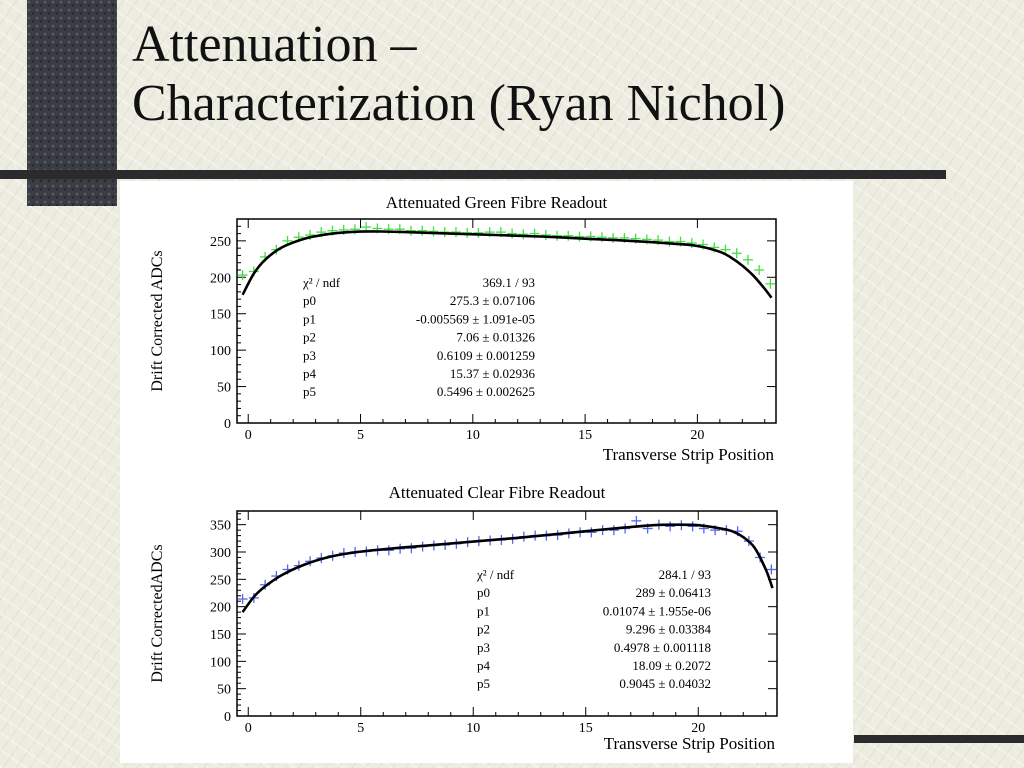 Image resolution: width=1024 pixels, height=768 pixels. I want to click on fit-stat-value: 18.09 ± 0.2072, so click(671, 665).